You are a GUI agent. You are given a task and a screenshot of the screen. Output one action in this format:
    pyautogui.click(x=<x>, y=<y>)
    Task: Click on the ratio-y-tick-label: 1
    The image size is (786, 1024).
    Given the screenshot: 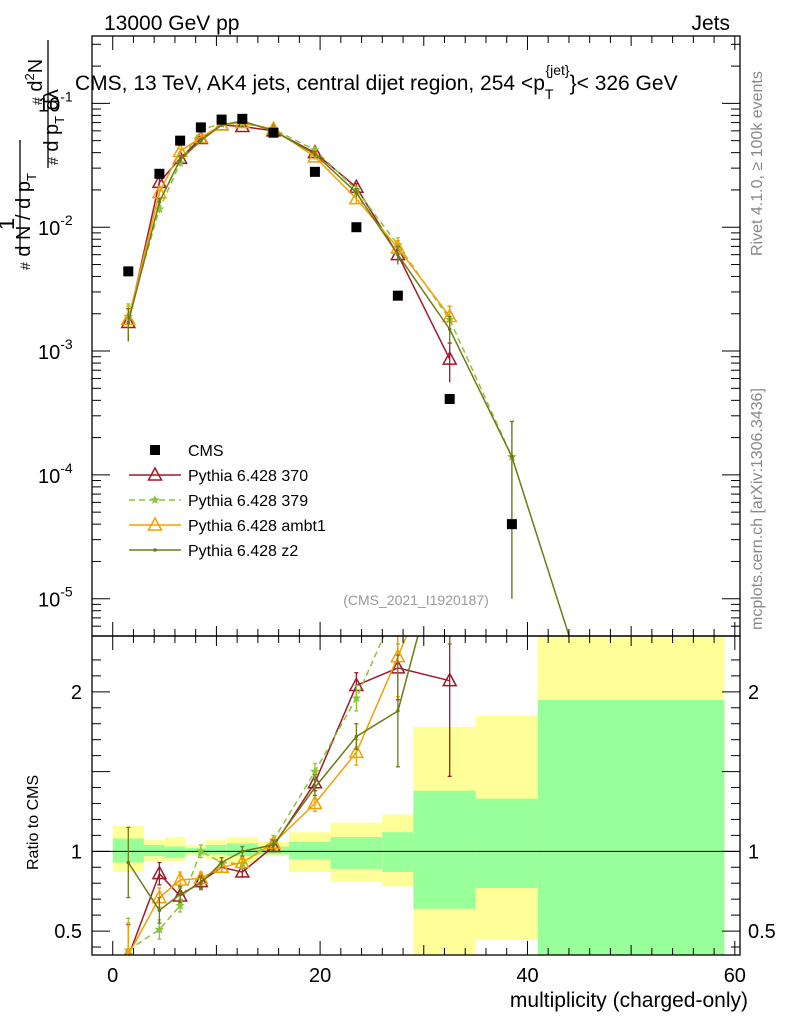 What is the action you would take?
    pyautogui.click(x=76, y=852)
    